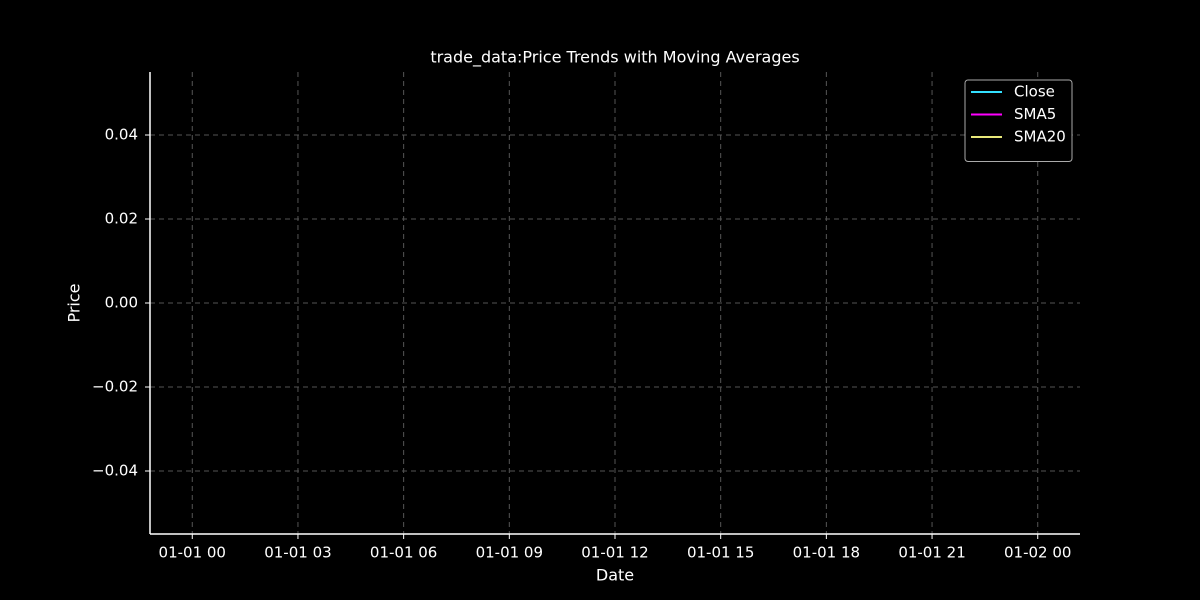  Describe the element at coordinates (1040, 137) in the screenshot. I see `legend-label: SMA20` at that location.